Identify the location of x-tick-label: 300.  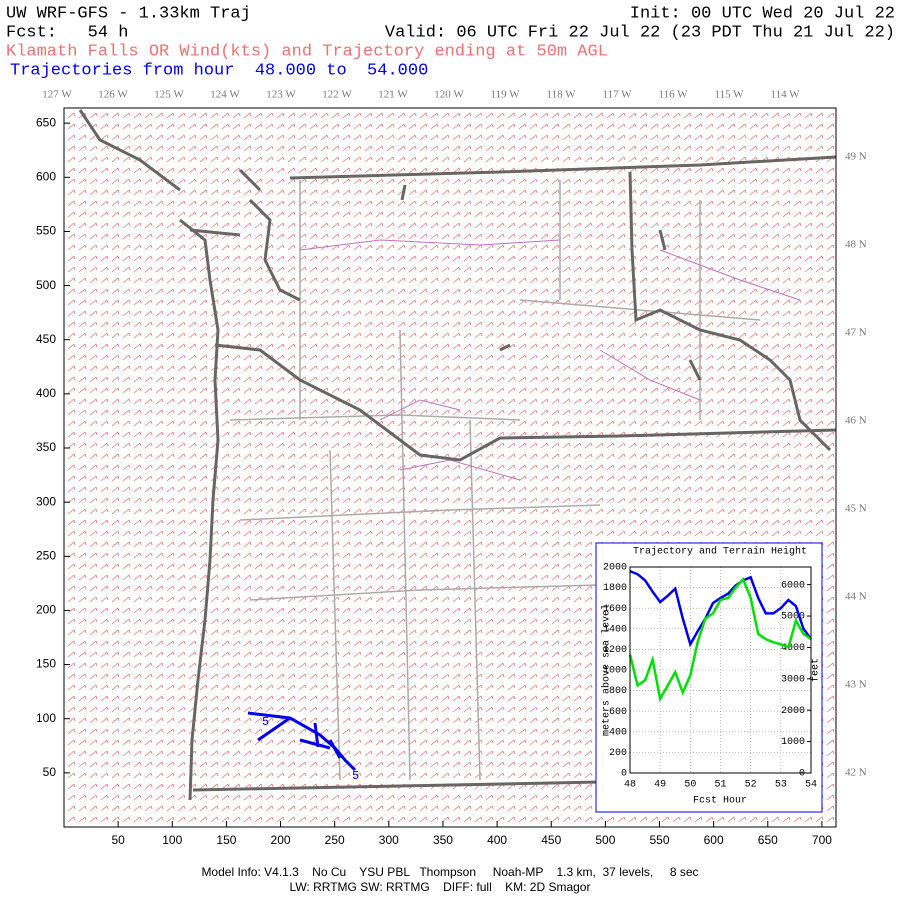
(389, 840).